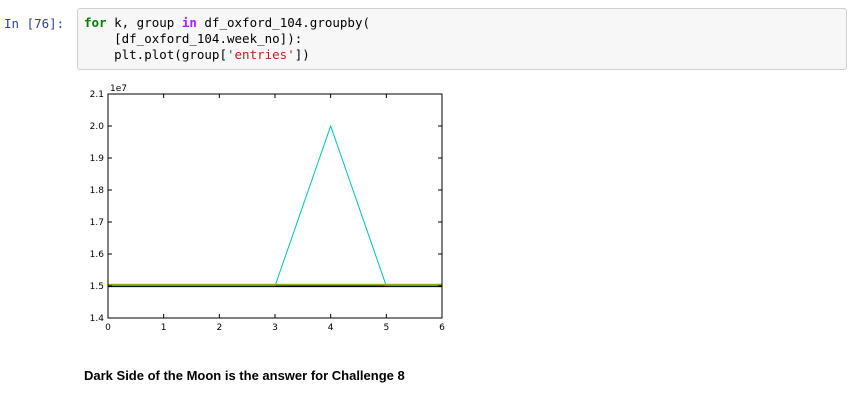 Image resolution: width=850 pixels, height=408 pixels. What do you see at coordinates (275, 328) in the screenshot?
I see `x-tick-label: 3` at bounding box center [275, 328].